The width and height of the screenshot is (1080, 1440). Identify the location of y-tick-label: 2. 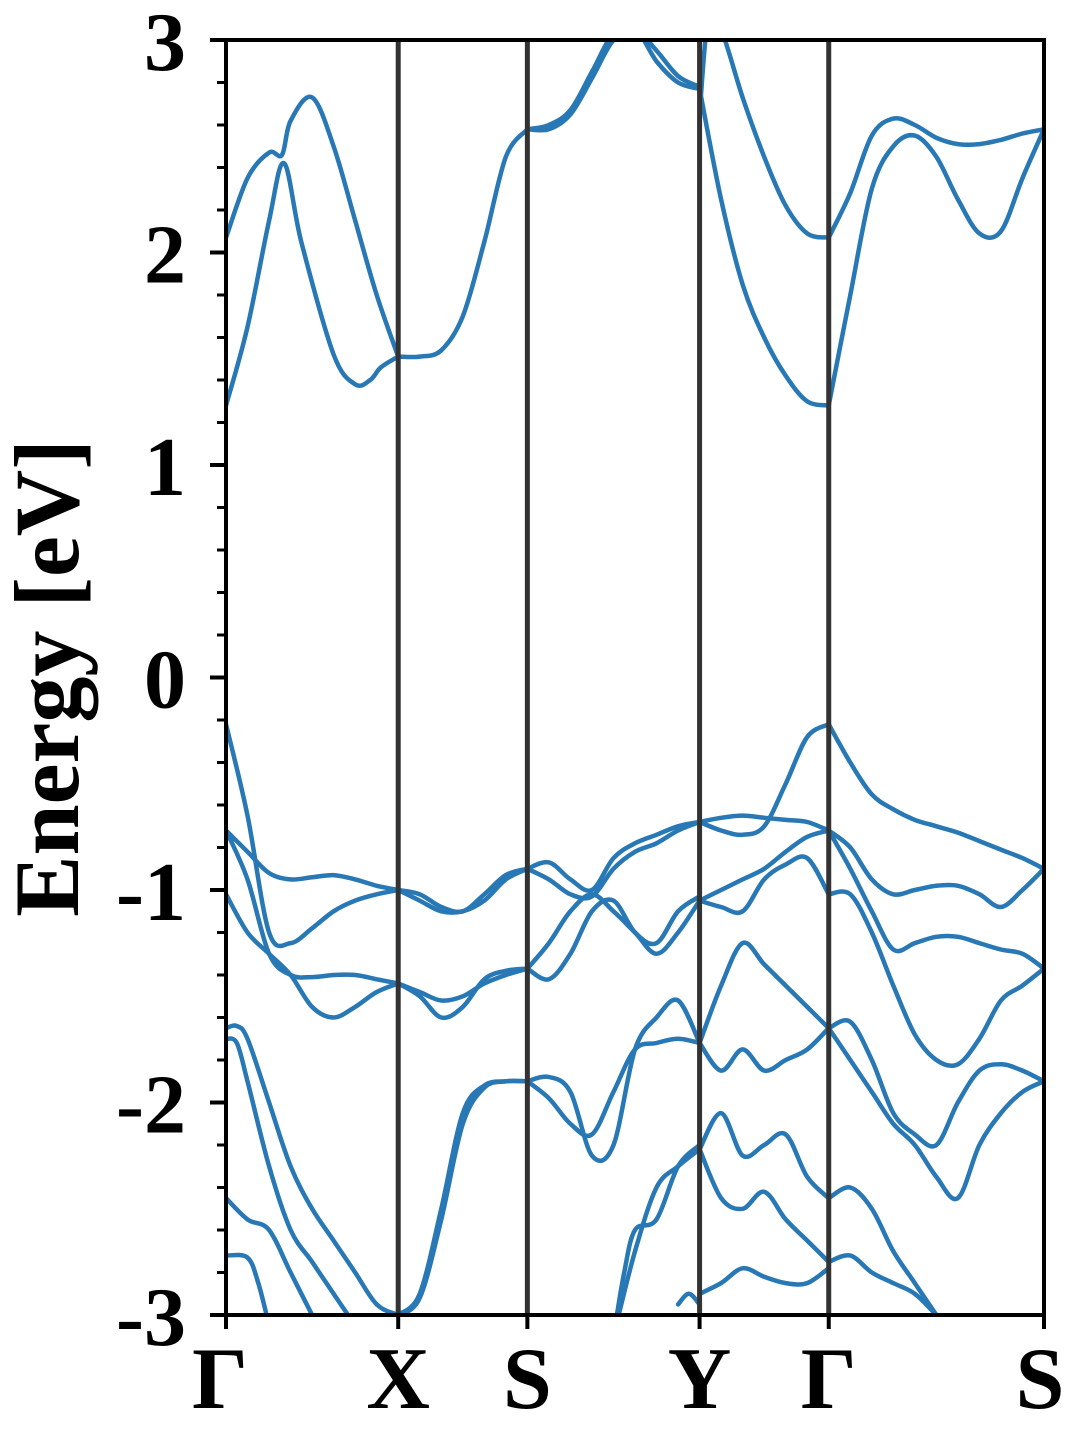
(165, 255).